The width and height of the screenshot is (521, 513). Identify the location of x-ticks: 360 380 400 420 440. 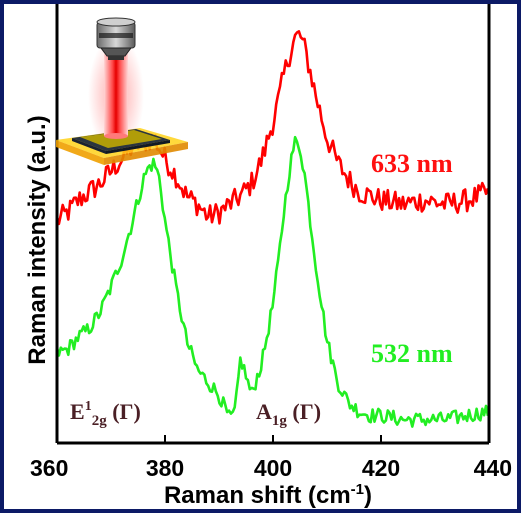
(271, 458).